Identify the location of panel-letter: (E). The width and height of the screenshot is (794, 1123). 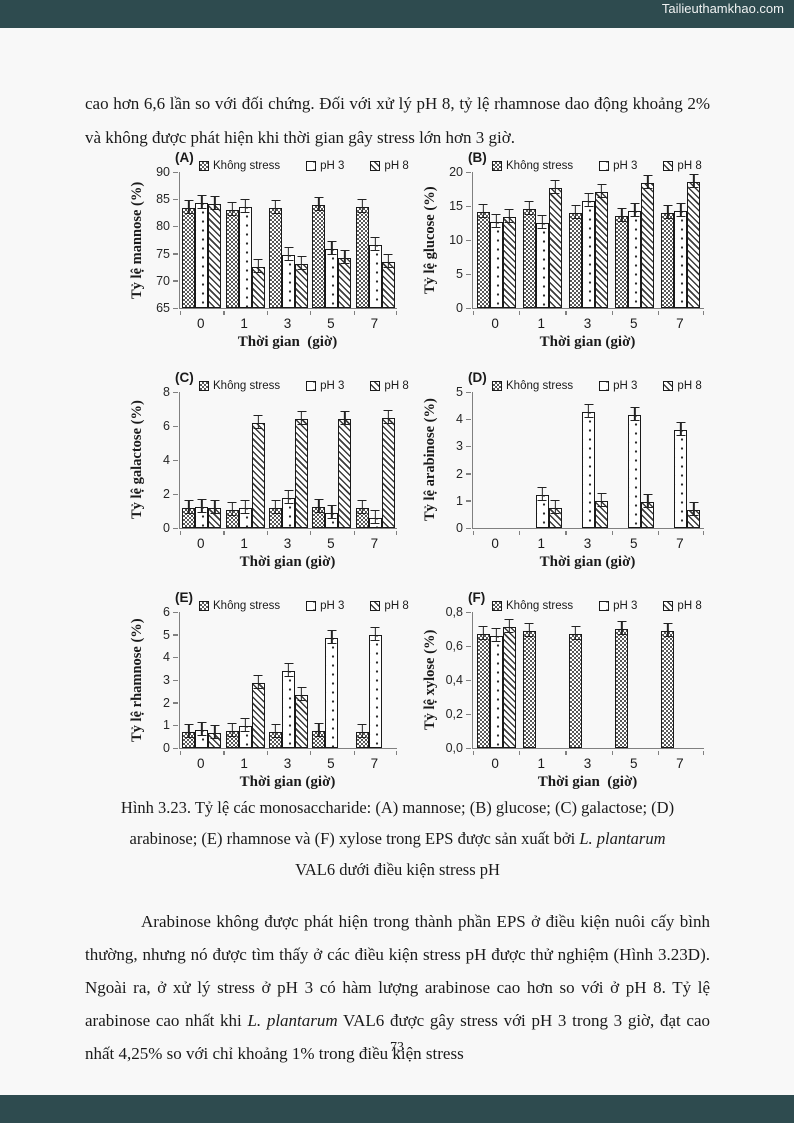
(184, 597).